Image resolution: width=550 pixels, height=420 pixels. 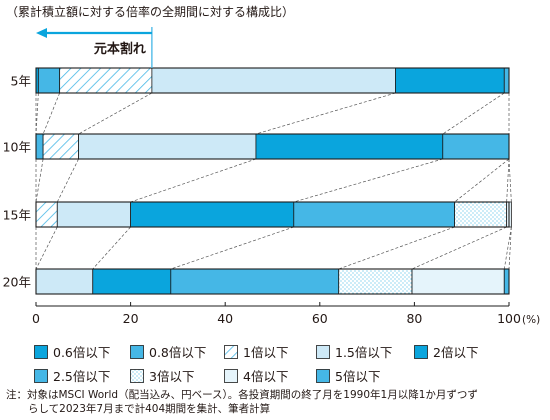 What do you see at coordinates (531, 320) in the screenshot?
I see `x-unit-label: (%)` at bounding box center [531, 320].